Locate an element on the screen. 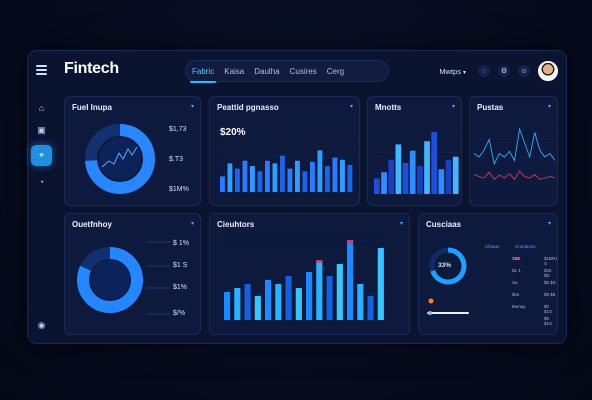 The image size is (592, 400). red-line is located at coordinates (514, 175).